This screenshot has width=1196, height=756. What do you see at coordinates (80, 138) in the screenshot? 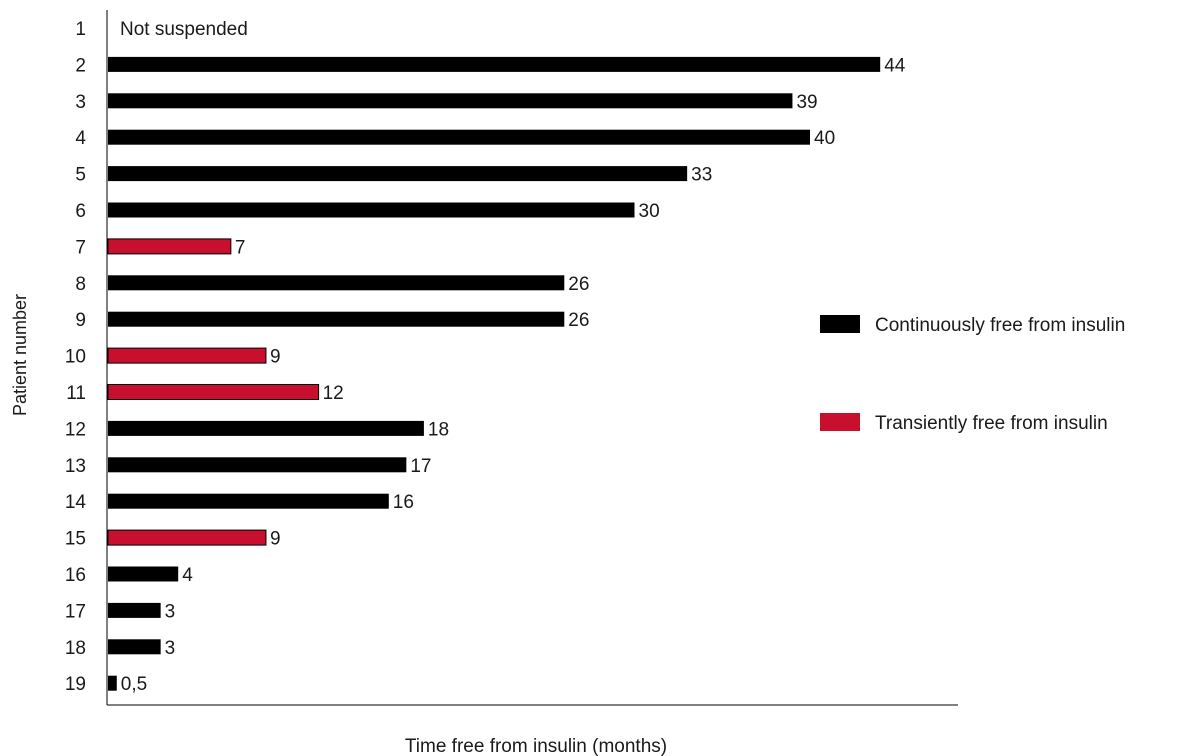
I see `y-tick-label: 4` at bounding box center [80, 138].